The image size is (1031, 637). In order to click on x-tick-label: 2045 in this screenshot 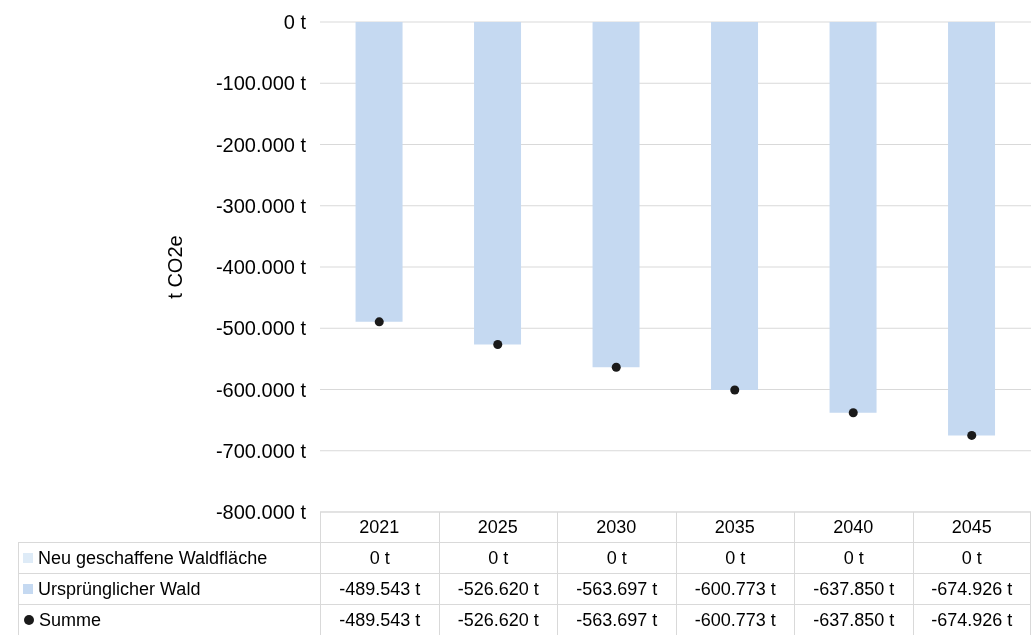, I will do `click(971, 526)`.